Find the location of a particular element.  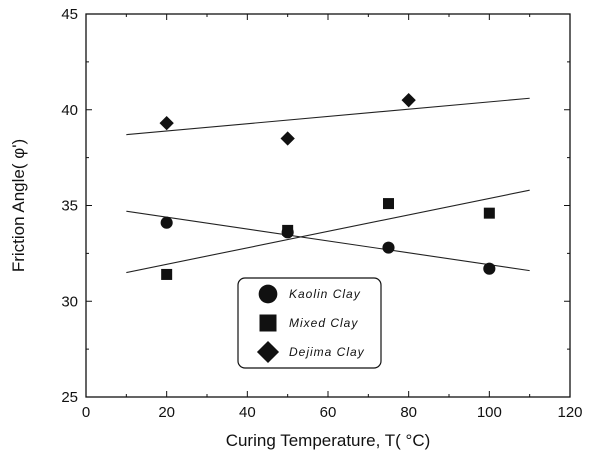

y-tick-label: 30 is located at coordinates (69, 301).